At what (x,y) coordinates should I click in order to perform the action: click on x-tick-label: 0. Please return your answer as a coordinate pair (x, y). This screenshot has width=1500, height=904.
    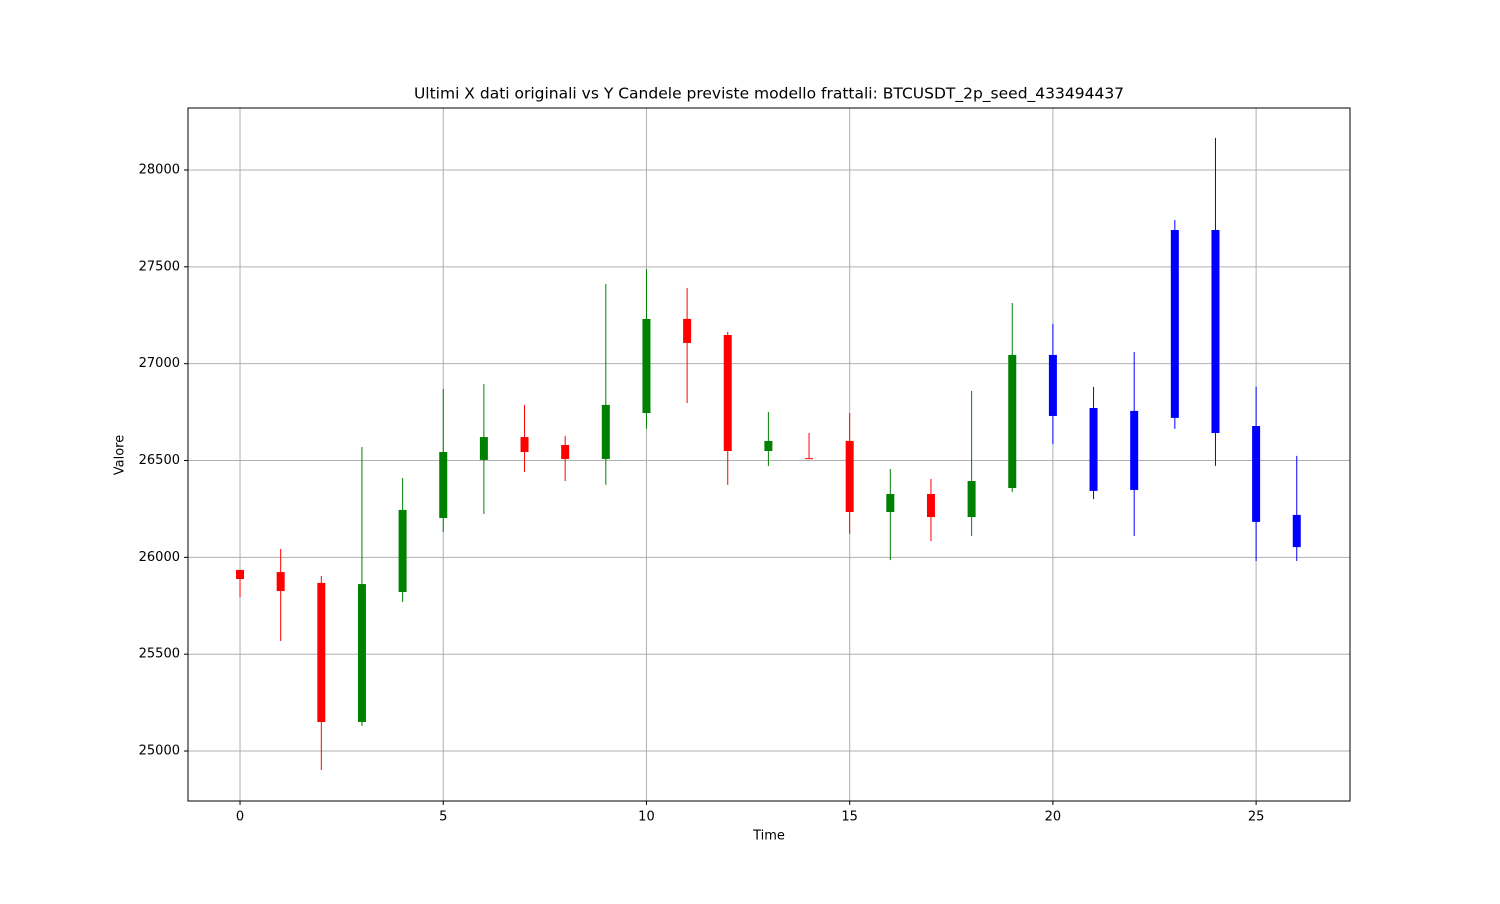
    Looking at the image, I should click on (240, 817).